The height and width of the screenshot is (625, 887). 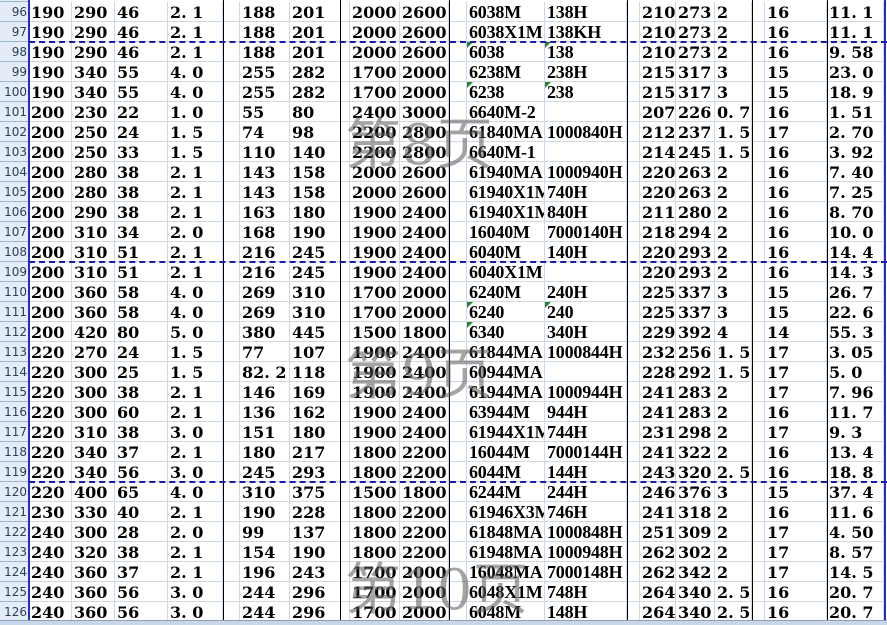 I want to click on row-header: 107, so click(x=14, y=232).